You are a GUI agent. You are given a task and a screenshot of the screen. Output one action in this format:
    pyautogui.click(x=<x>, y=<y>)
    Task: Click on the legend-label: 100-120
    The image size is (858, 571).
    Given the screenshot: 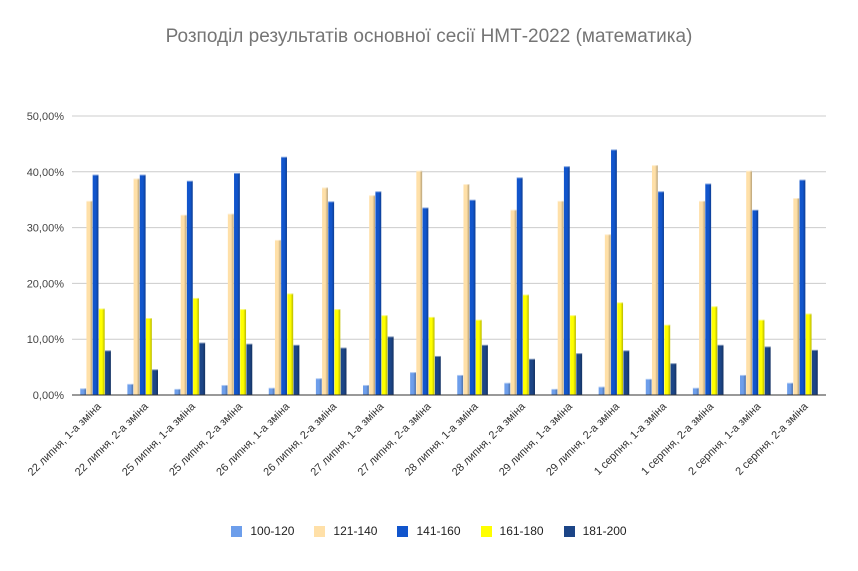 What is the action you would take?
    pyautogui.click(x=272, y=531)
    